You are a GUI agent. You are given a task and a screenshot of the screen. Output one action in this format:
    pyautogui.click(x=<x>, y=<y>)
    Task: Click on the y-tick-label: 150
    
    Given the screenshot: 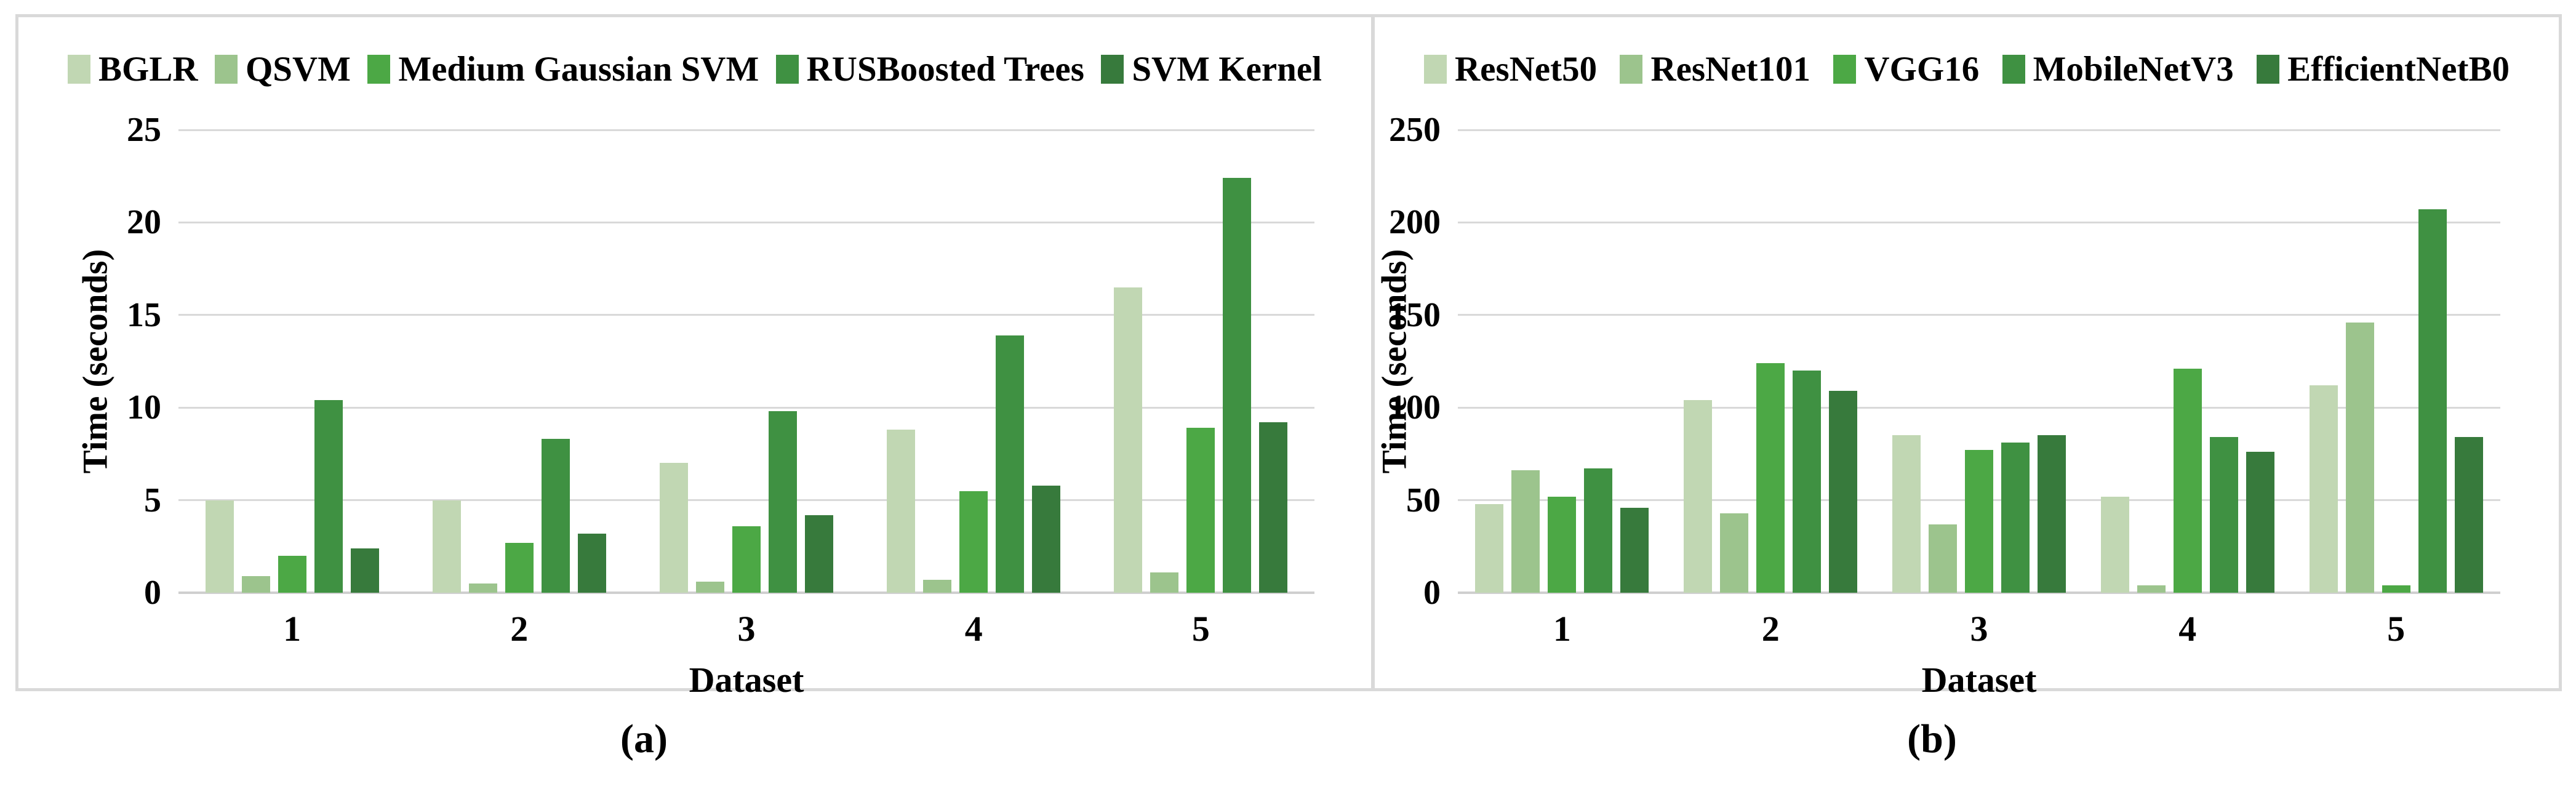 What is the action you would take?
    pyautogui.click(x=1415, y=314)
    